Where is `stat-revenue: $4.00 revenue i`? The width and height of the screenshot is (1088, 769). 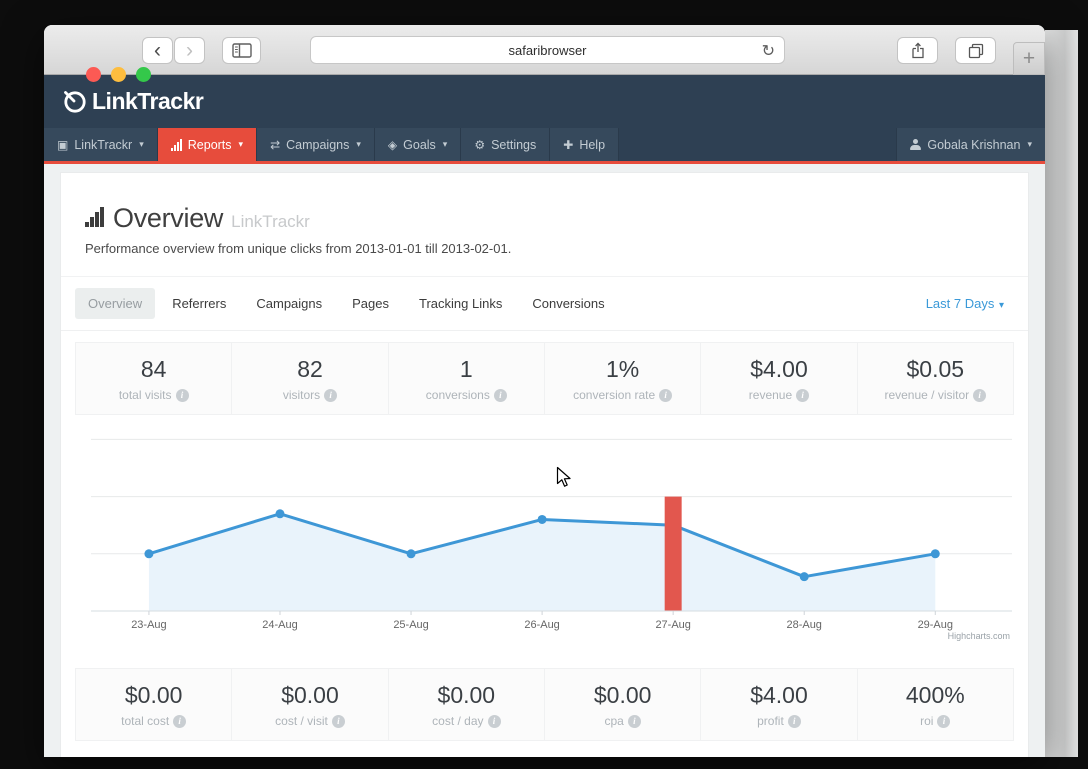
stat-revenue: $4.00 revenue i is located at coordinates (778, 378).